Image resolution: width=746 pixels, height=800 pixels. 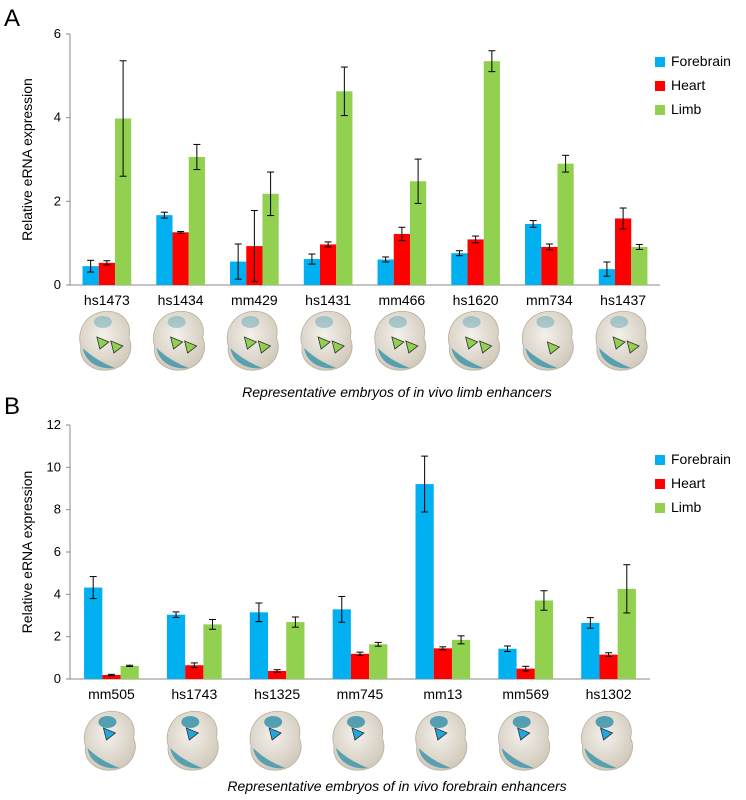 I want to click on bar-limb-hs1434, so click(x=196, y=220).